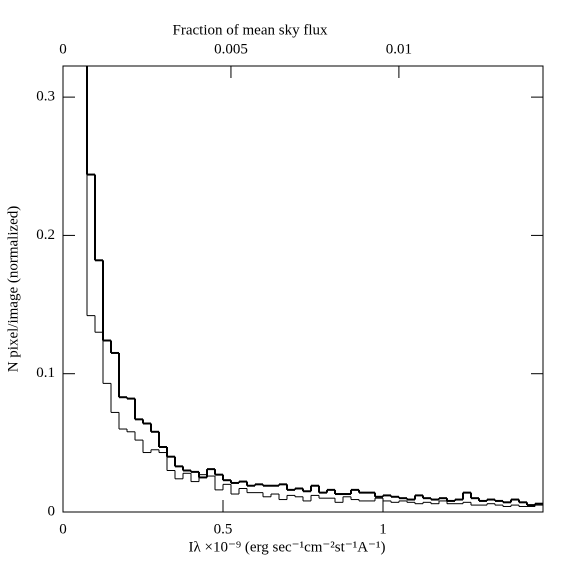 The width and height of the screenshot is (574, 574). What do you see at coordinates (13, 289) in the screenshot?
I see `y-axis-label: N pixel/image (normalized)` at bounding box center [13, 289].